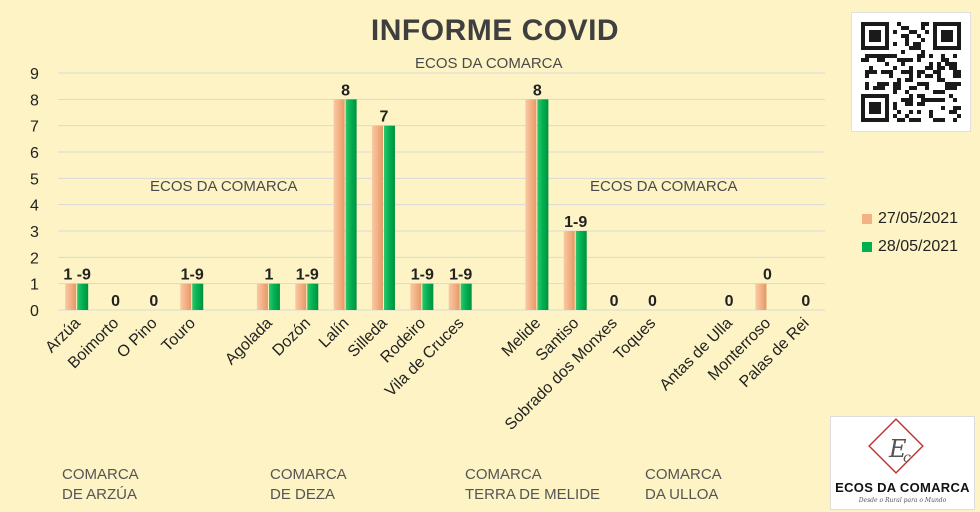 Image resolution: width=980 pixels, height=512 pixels. What do you see at coordinates (384, 117) in the screenshot?
I see `data-label: 7` at bounding box center [384, 117].